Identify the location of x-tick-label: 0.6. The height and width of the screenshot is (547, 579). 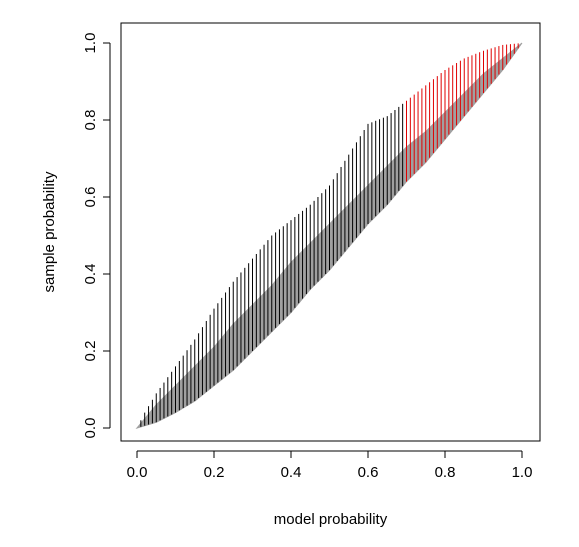
(368, 472).